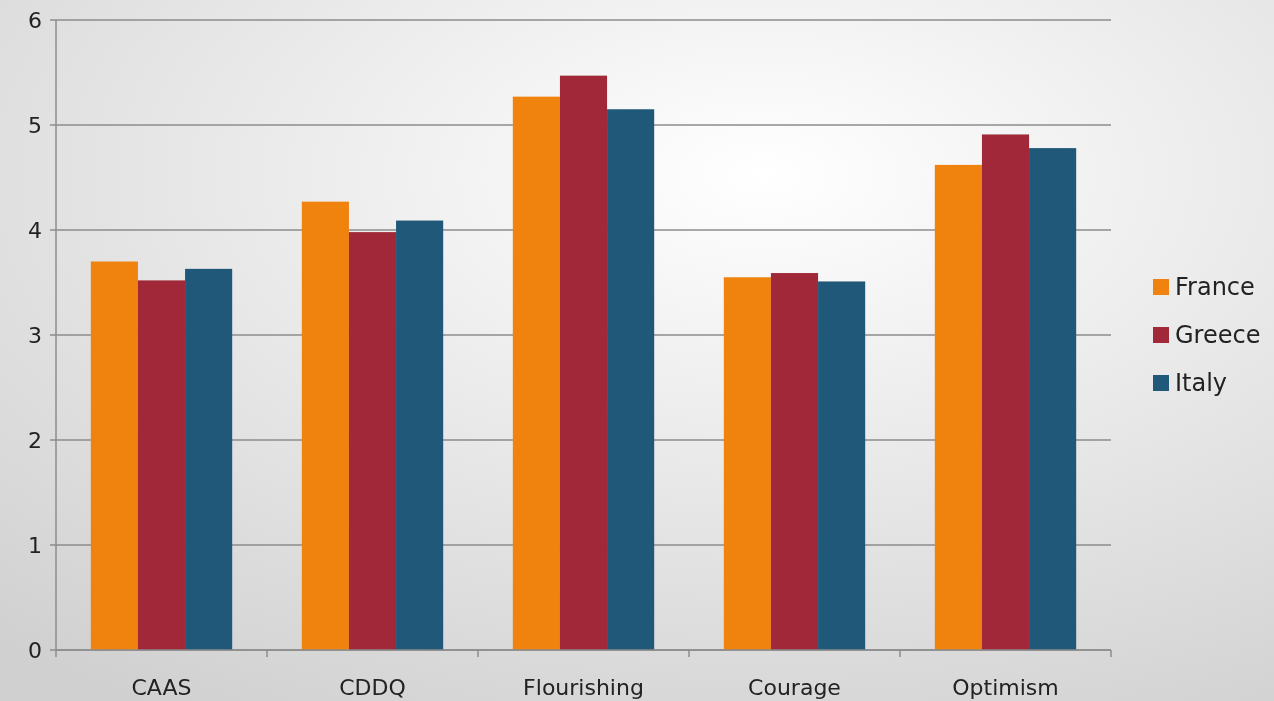  Describe the element at coordinates (583, 687) in the screenshot. I see `x-tick-label: Flourishing` at that location.